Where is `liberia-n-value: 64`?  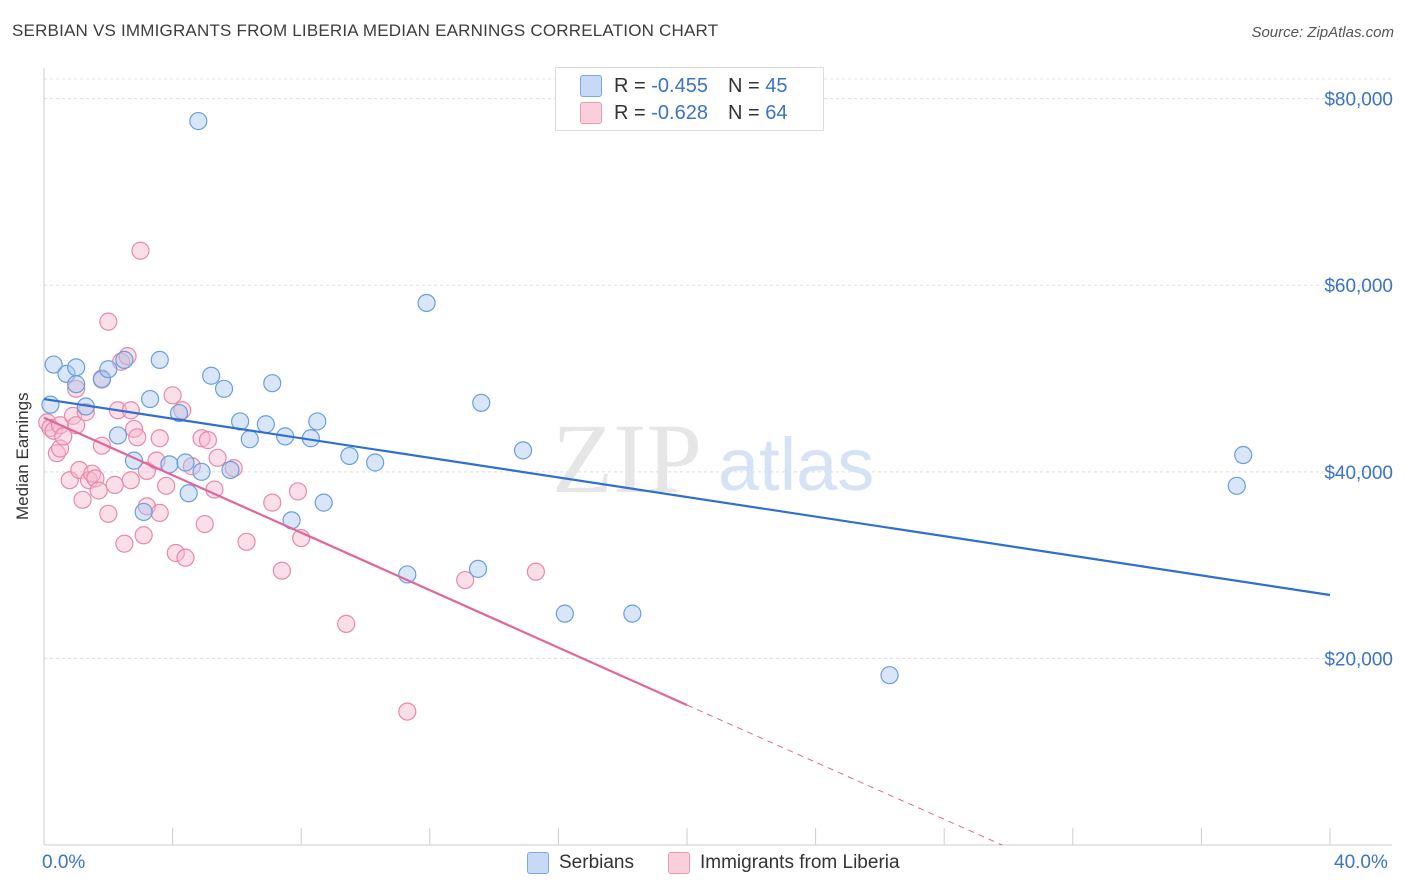 liberia-n-value: 64 is located at coordinates (776, 112).